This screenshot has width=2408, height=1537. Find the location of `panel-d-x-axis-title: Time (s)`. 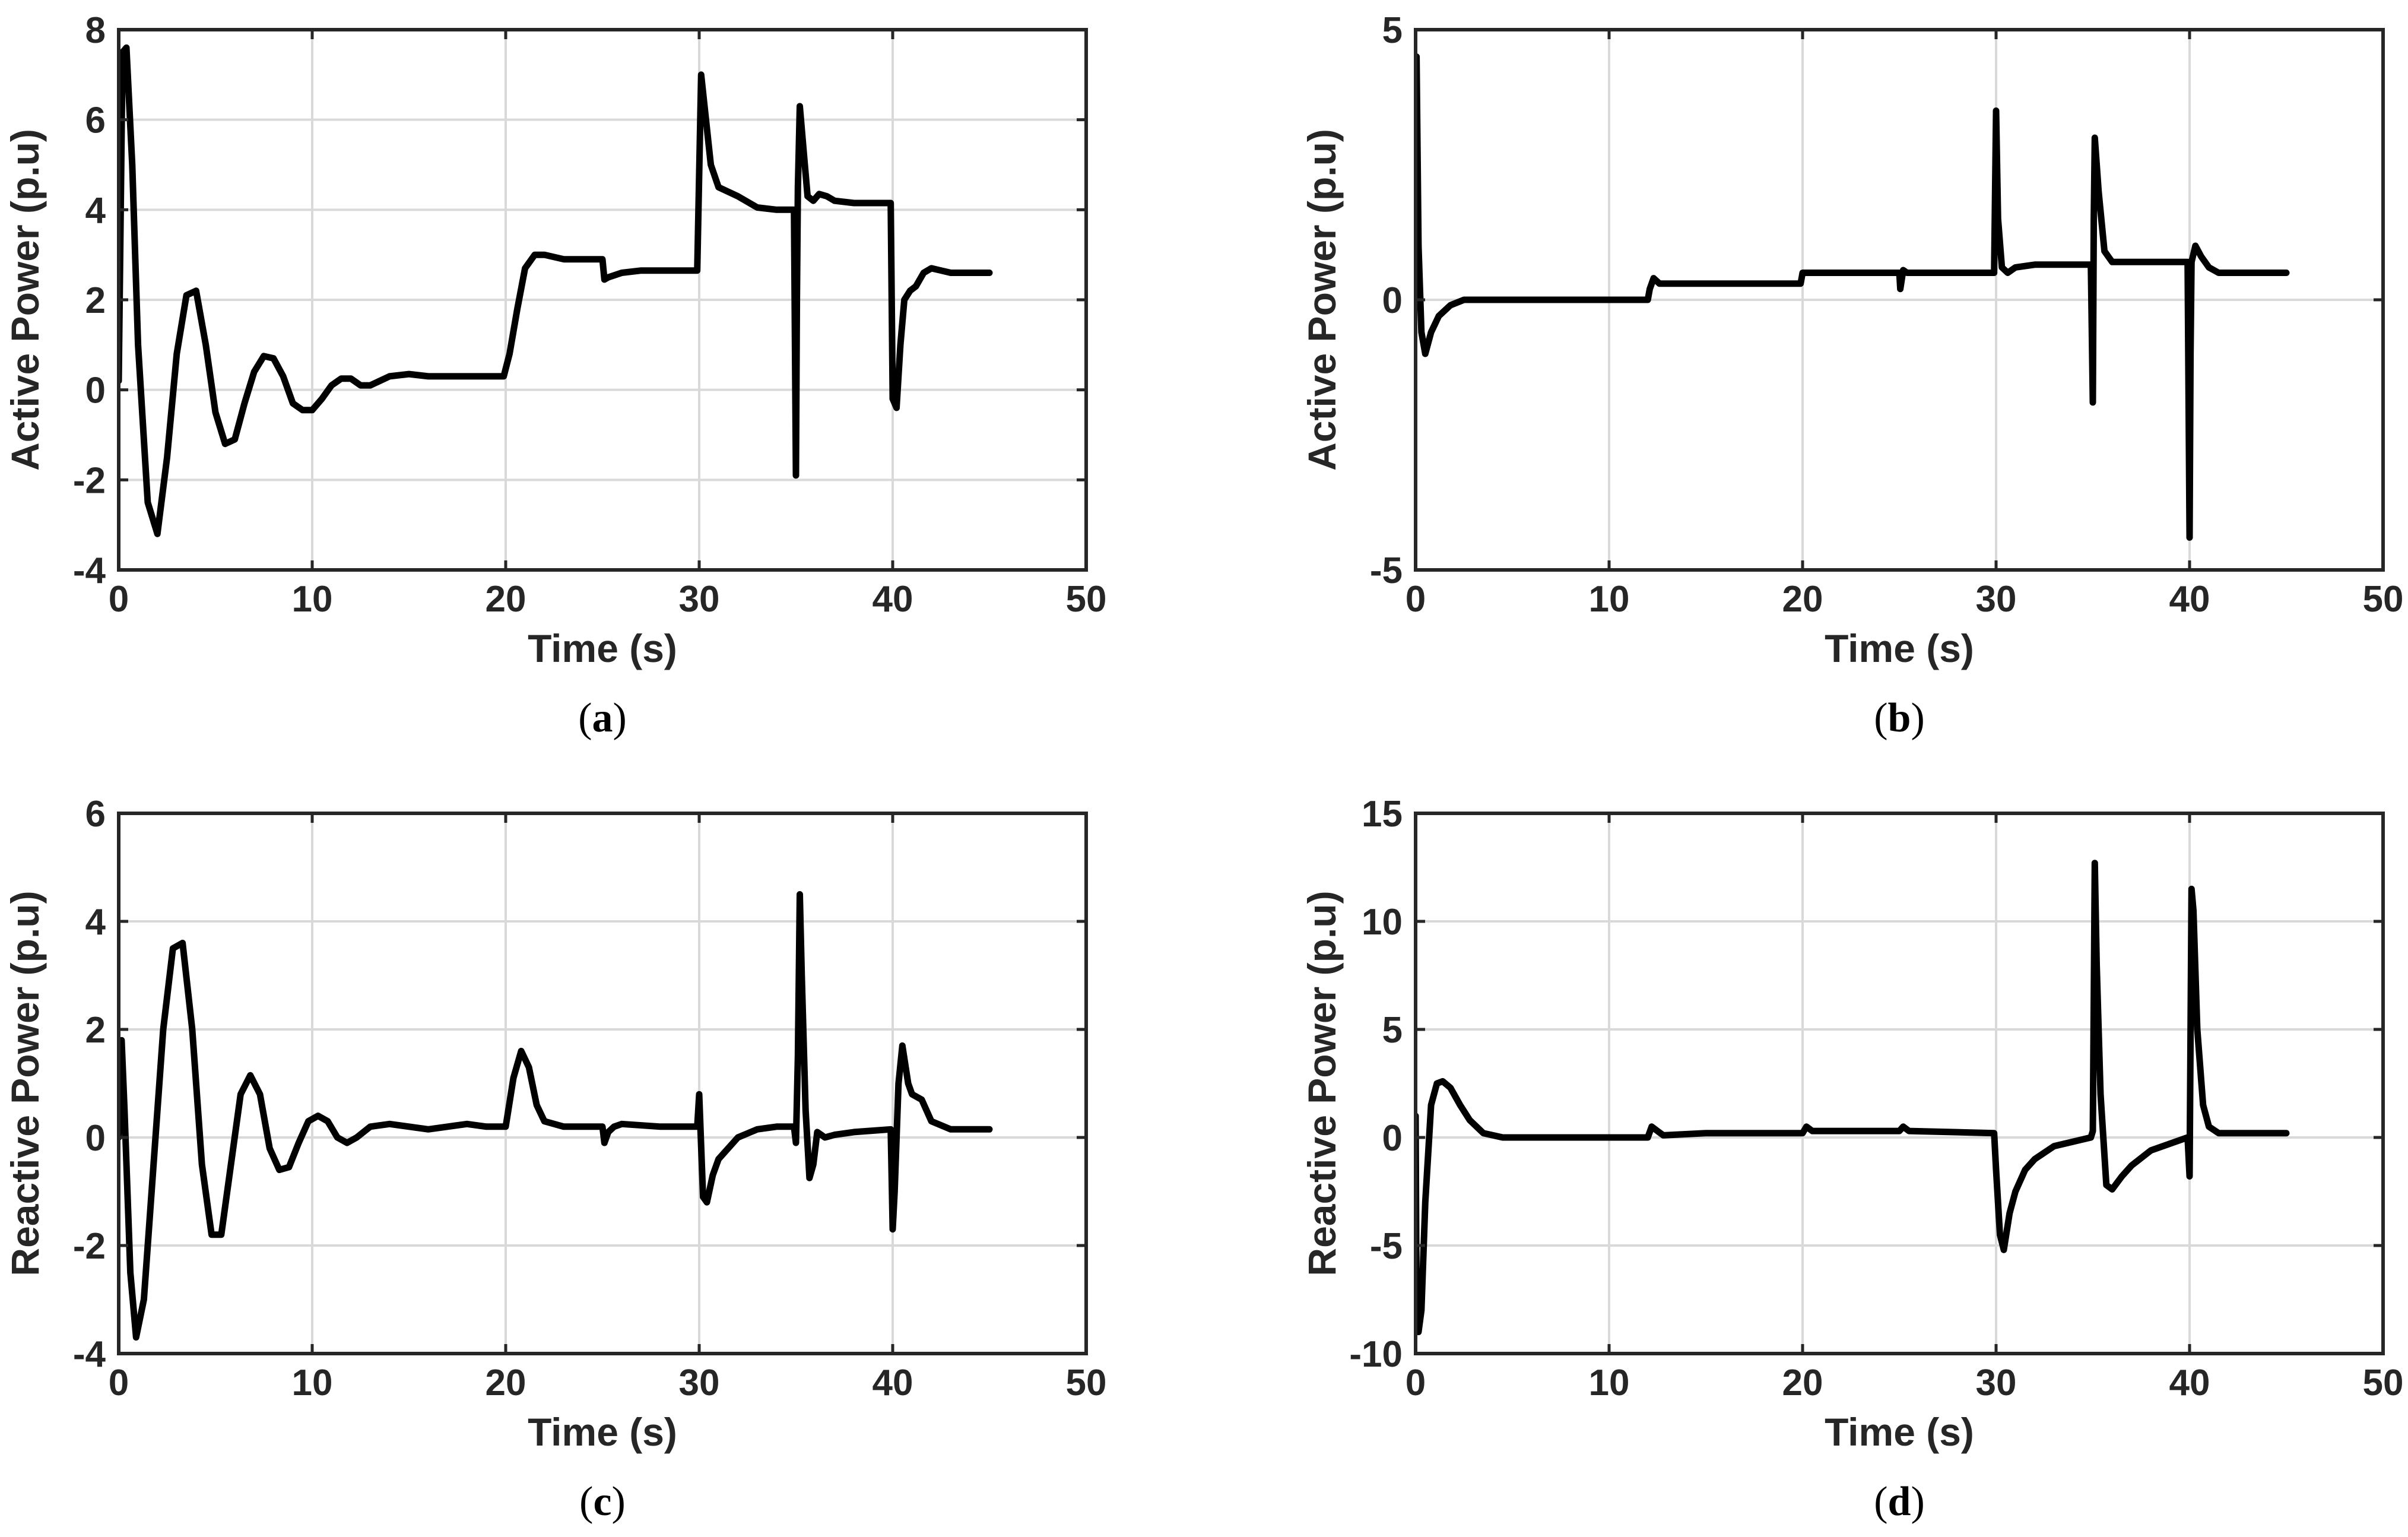

panel-d-x-axis-title: Time (s) is located at coordinates (1899, 1432).